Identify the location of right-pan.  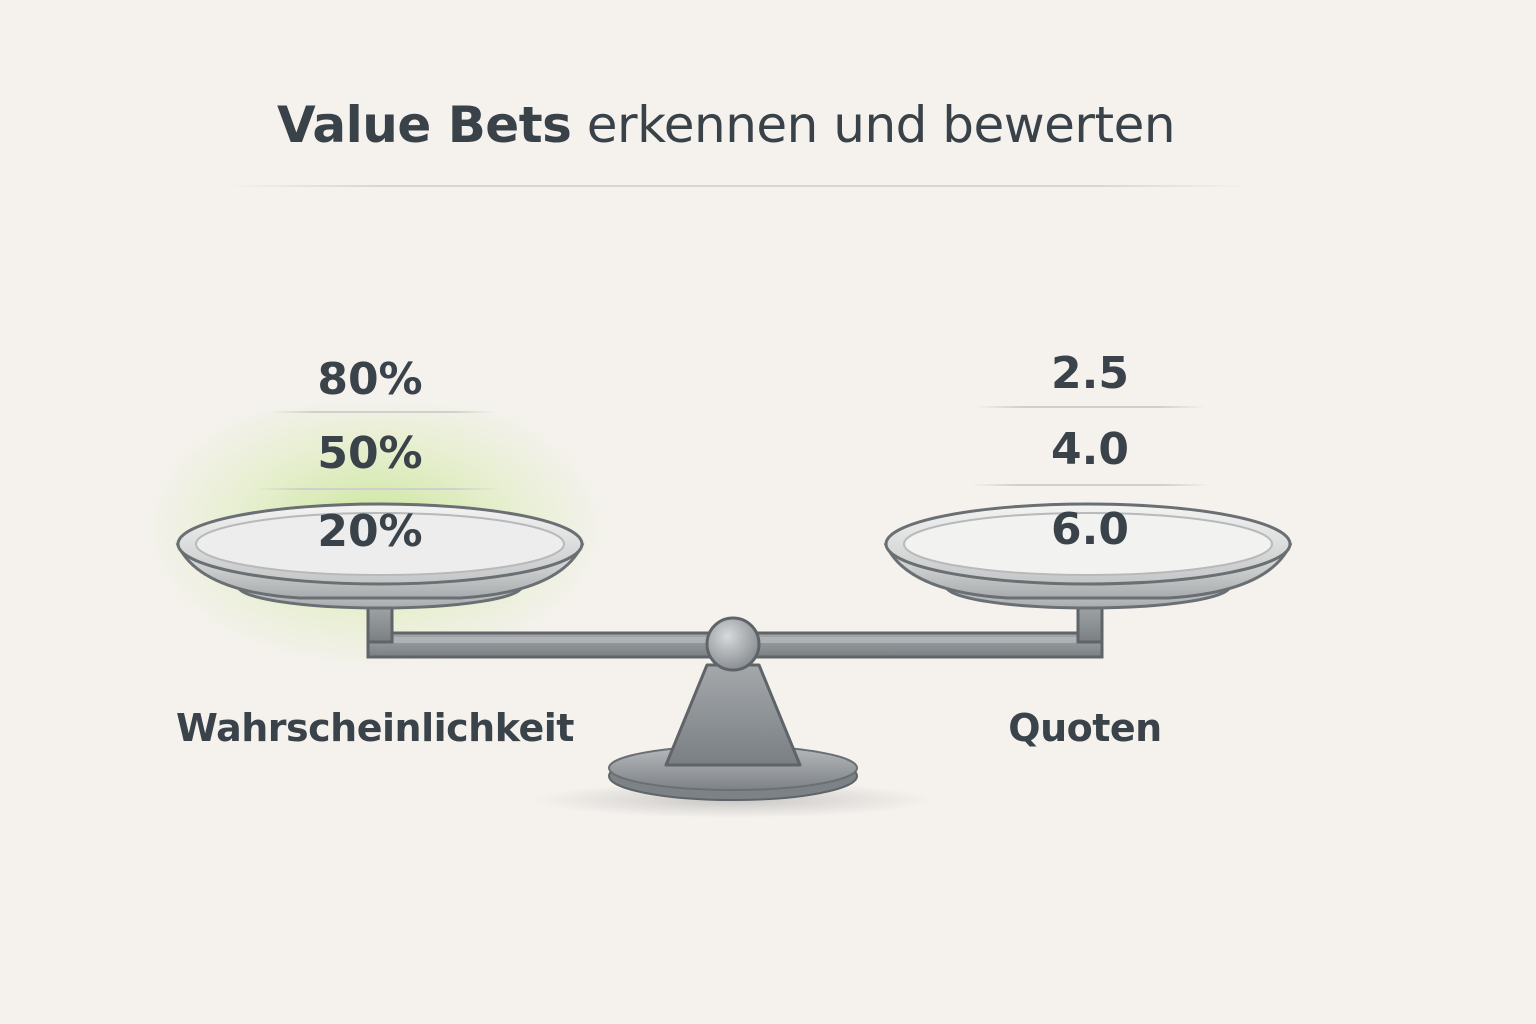
(1088, 556).